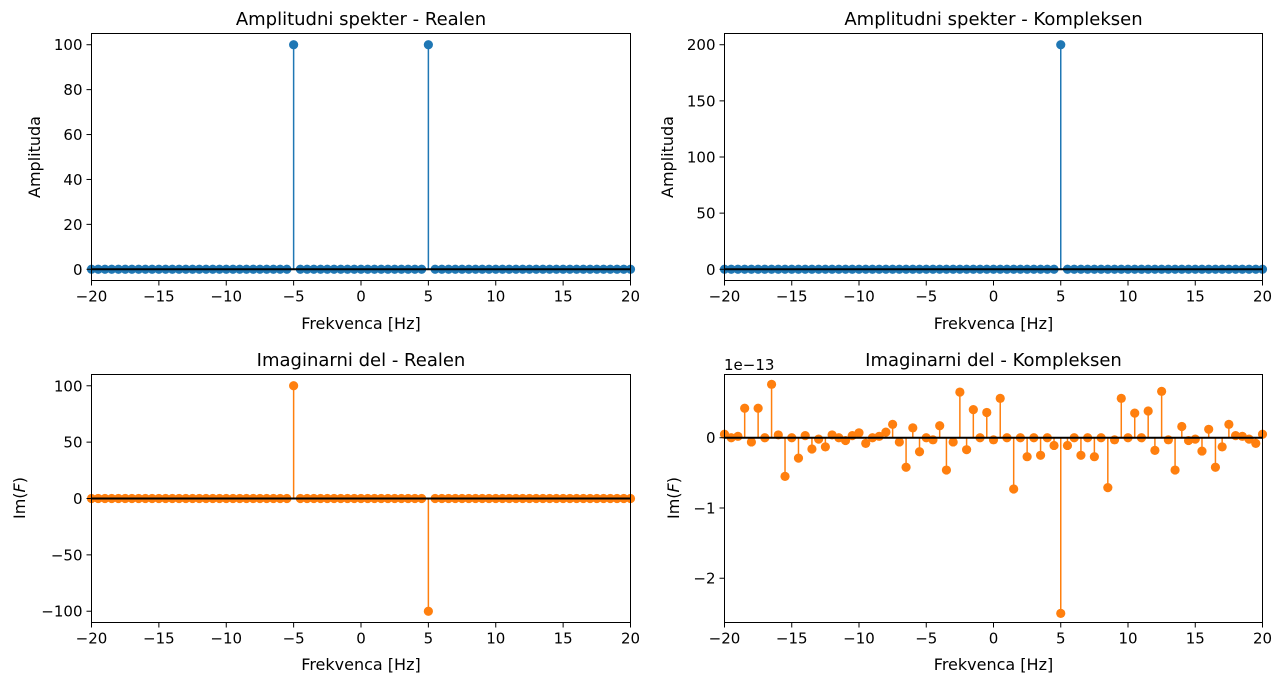  What do you see at coordinates (72, 180) in the screenshot?
I see `y-tick-label: 40` at bounding box center [72, 180].